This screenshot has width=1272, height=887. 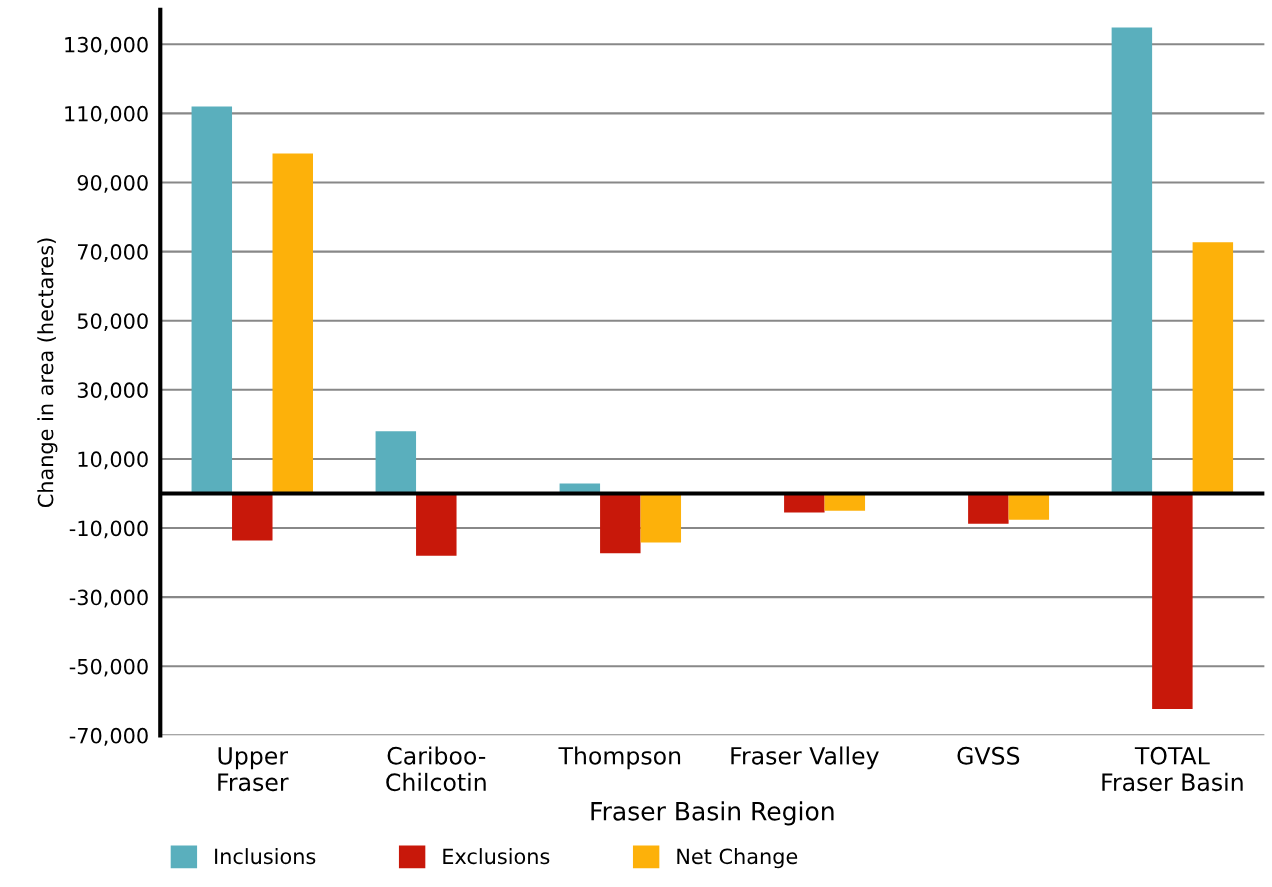 I want to click on y-tick-label: 110,000, so click(x=106, y=114).